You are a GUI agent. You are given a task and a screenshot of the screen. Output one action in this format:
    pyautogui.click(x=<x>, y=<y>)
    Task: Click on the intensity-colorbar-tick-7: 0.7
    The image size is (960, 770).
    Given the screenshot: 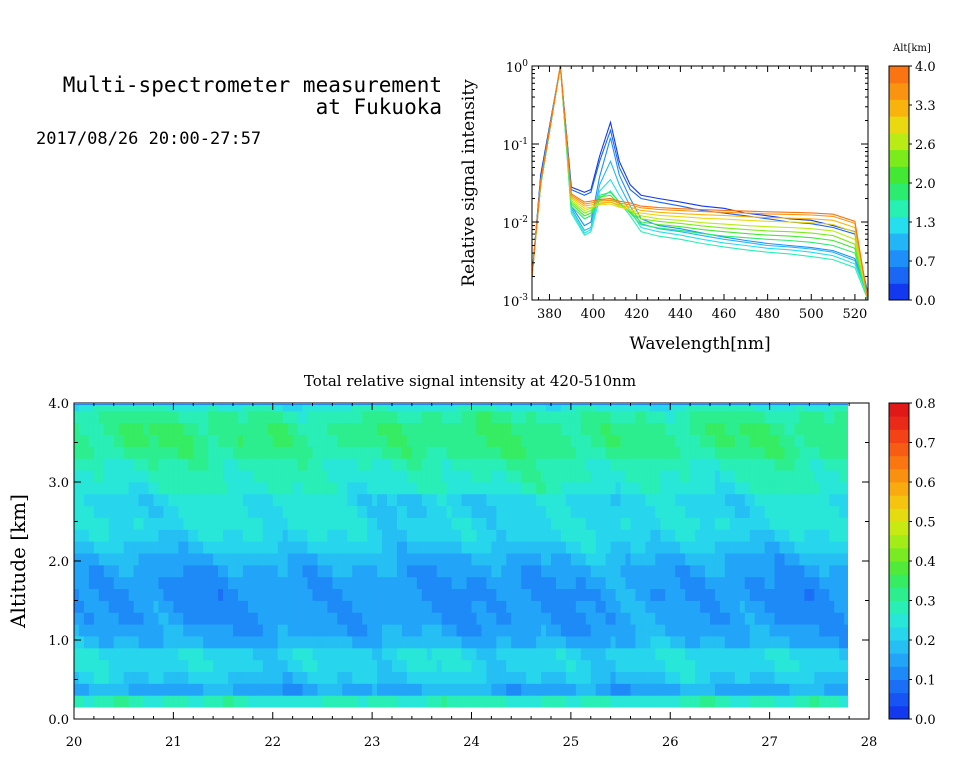 What is the action you would take?
    pyautogui.click(x=925, y=444)
    